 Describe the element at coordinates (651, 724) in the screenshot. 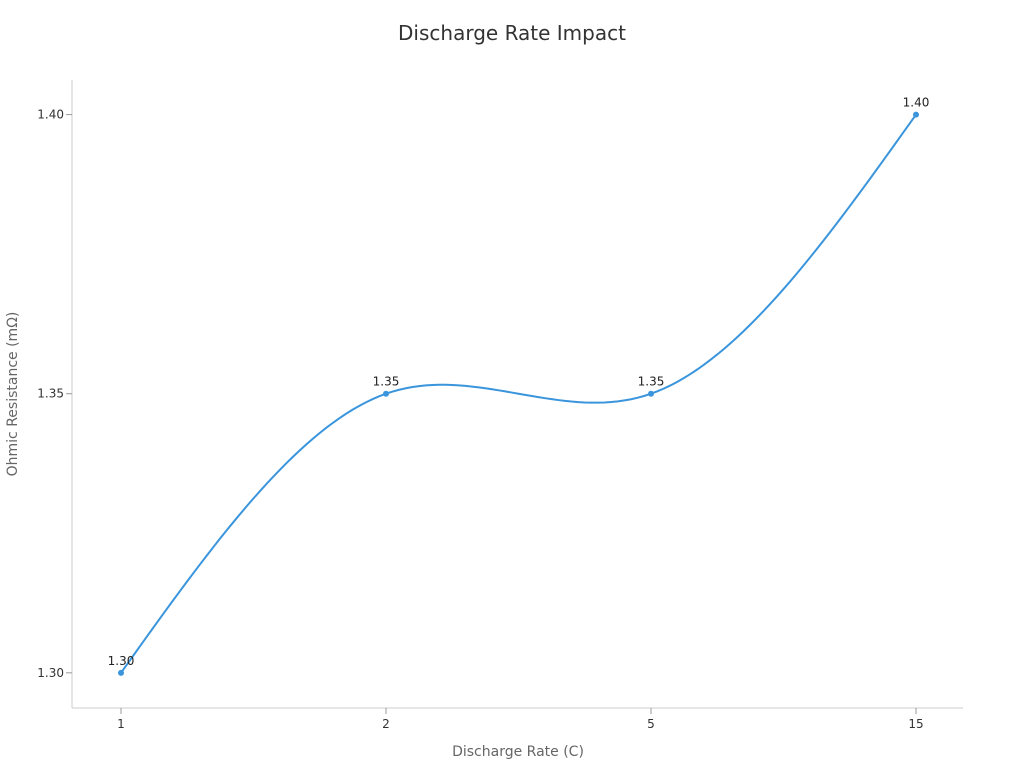

I see `x-tick-label: 5` at that location.